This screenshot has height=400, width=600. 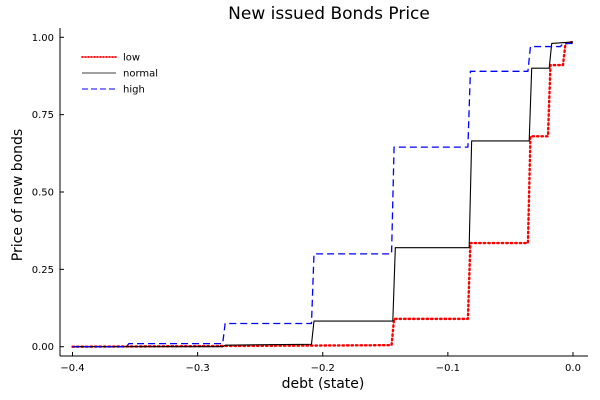 I want to click on y-tick-label: 0.25, so click(x=43, y=270).